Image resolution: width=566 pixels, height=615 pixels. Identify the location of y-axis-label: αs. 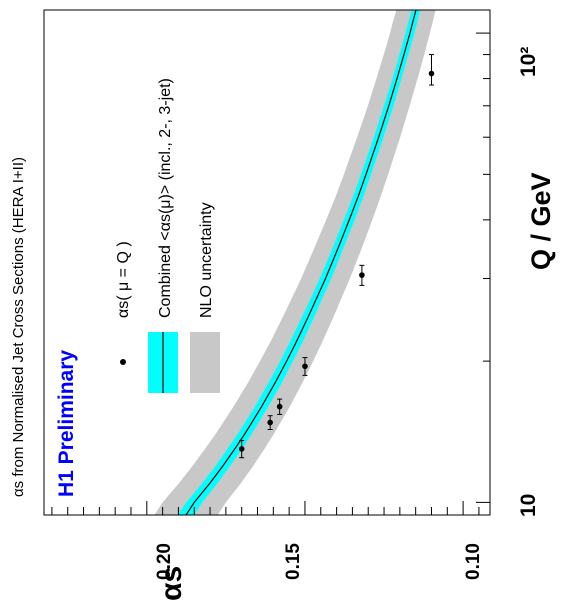
(171, 583).